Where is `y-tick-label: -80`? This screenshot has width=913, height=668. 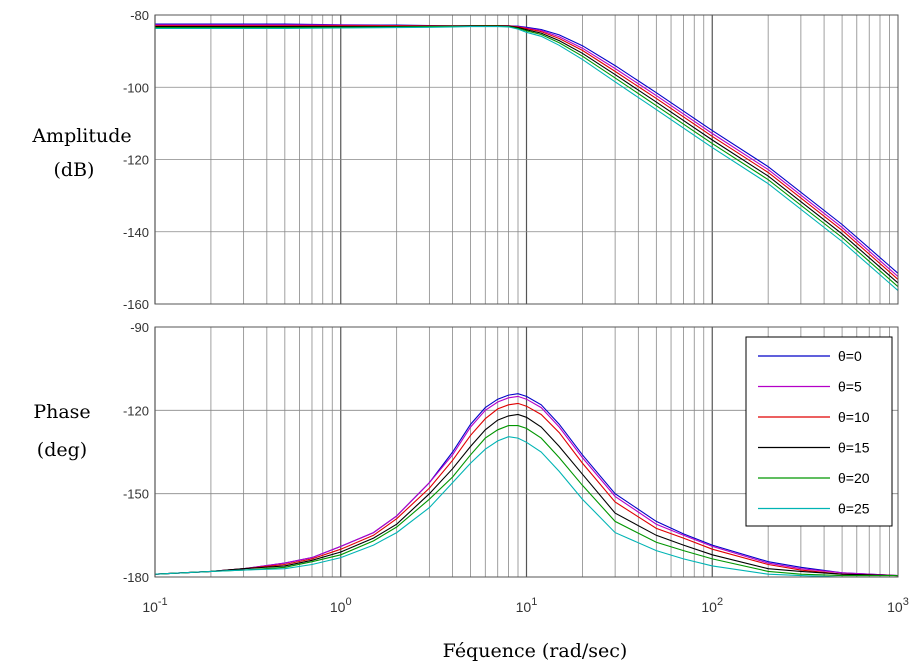
y-tick-label: -80 is located at coordinates (139, 15).